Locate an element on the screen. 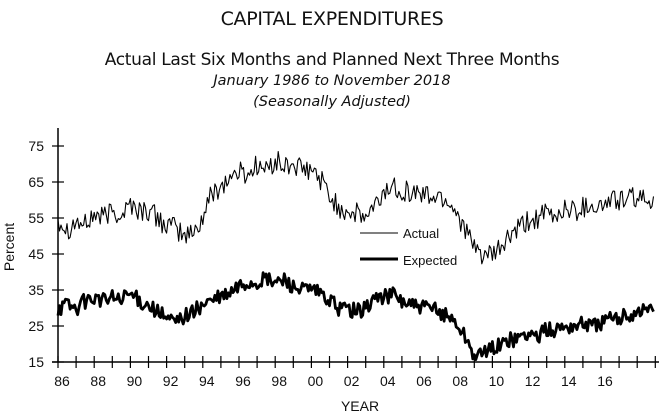 This screenshot has height=414, width=664. legend-label-expected: Expected is located at coordinates (430, 260).